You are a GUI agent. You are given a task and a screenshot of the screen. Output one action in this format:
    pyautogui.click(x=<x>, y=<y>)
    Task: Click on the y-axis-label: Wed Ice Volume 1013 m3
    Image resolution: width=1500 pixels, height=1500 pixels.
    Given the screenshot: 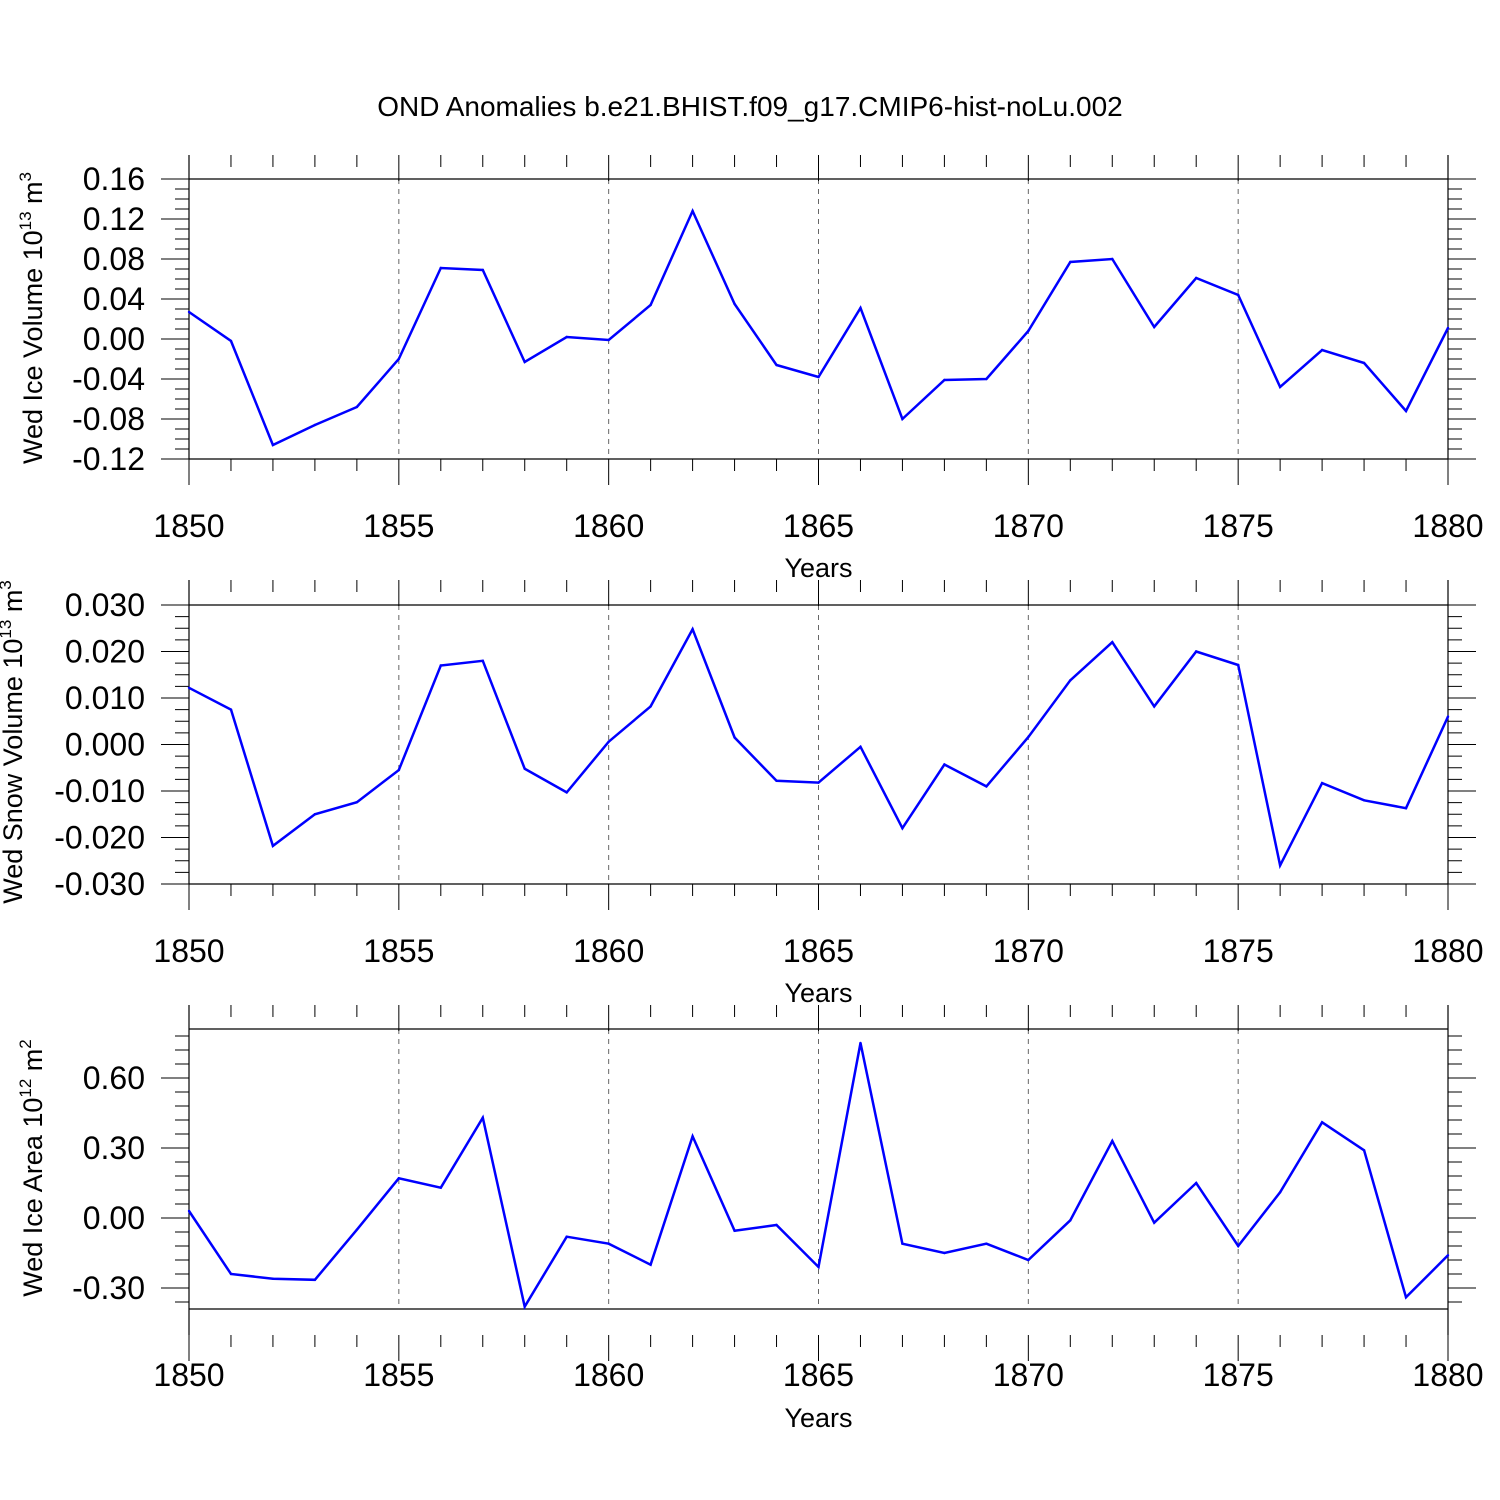 What is the action you would take?
    pyautogui.click(x=32, y=318)
    